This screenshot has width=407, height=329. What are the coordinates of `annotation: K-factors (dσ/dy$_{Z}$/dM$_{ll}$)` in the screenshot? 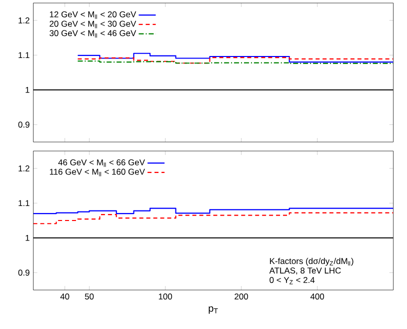 It's located at (312, 262).